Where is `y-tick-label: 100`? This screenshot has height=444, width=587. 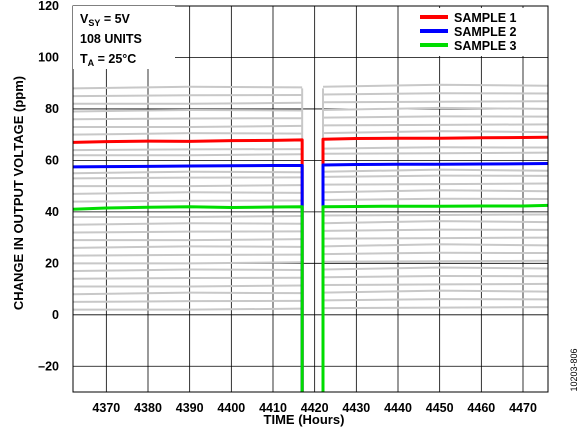 y-tick-label: 100 is located at coordinates (48, 57).